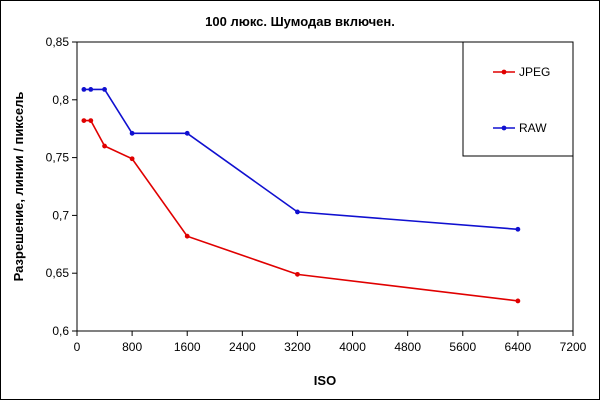  What do you see at coordinates (462, 347) in the screenshot?
I see `x-tick-label: 5600` at bounding box center [462, 347].